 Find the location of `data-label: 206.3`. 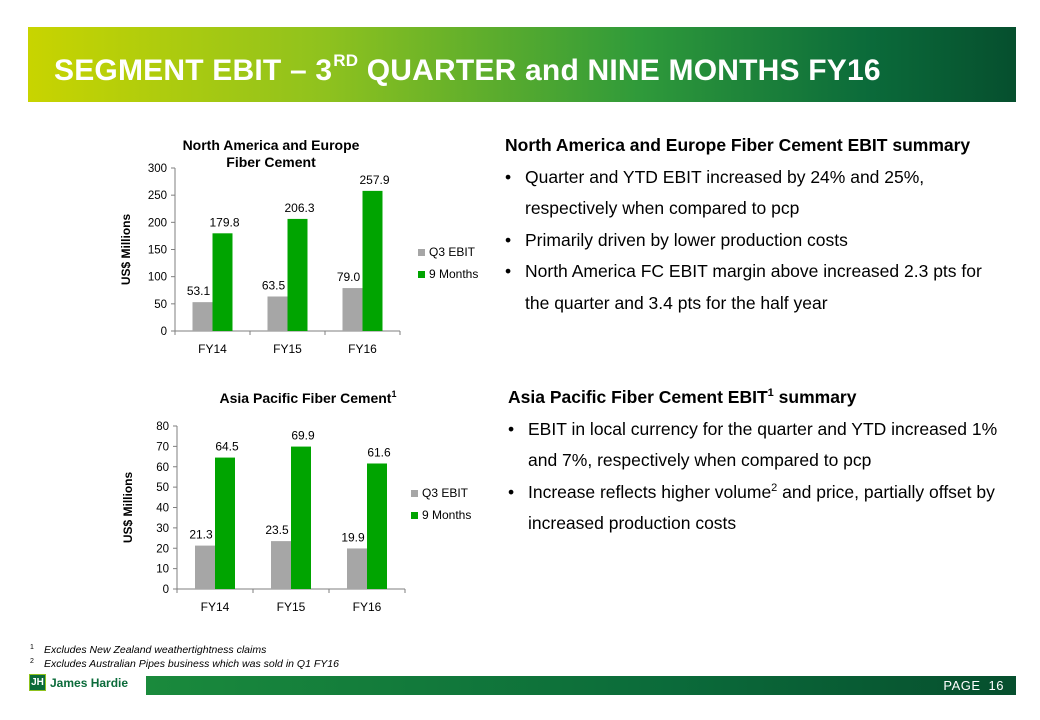

data-label: 206.3 is located at coordinates (299, 208).